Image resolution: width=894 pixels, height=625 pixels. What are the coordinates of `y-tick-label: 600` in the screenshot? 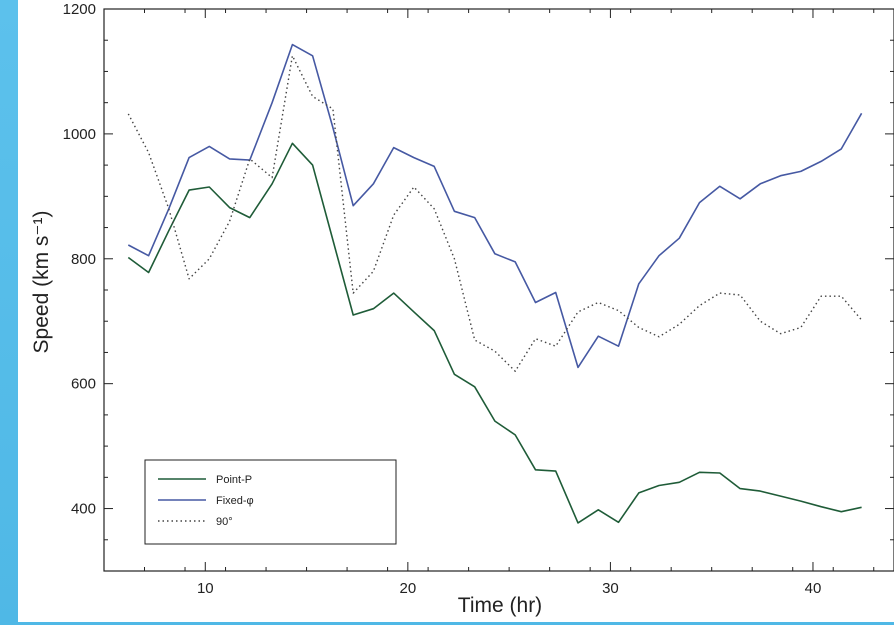 It's located at (83, 384).